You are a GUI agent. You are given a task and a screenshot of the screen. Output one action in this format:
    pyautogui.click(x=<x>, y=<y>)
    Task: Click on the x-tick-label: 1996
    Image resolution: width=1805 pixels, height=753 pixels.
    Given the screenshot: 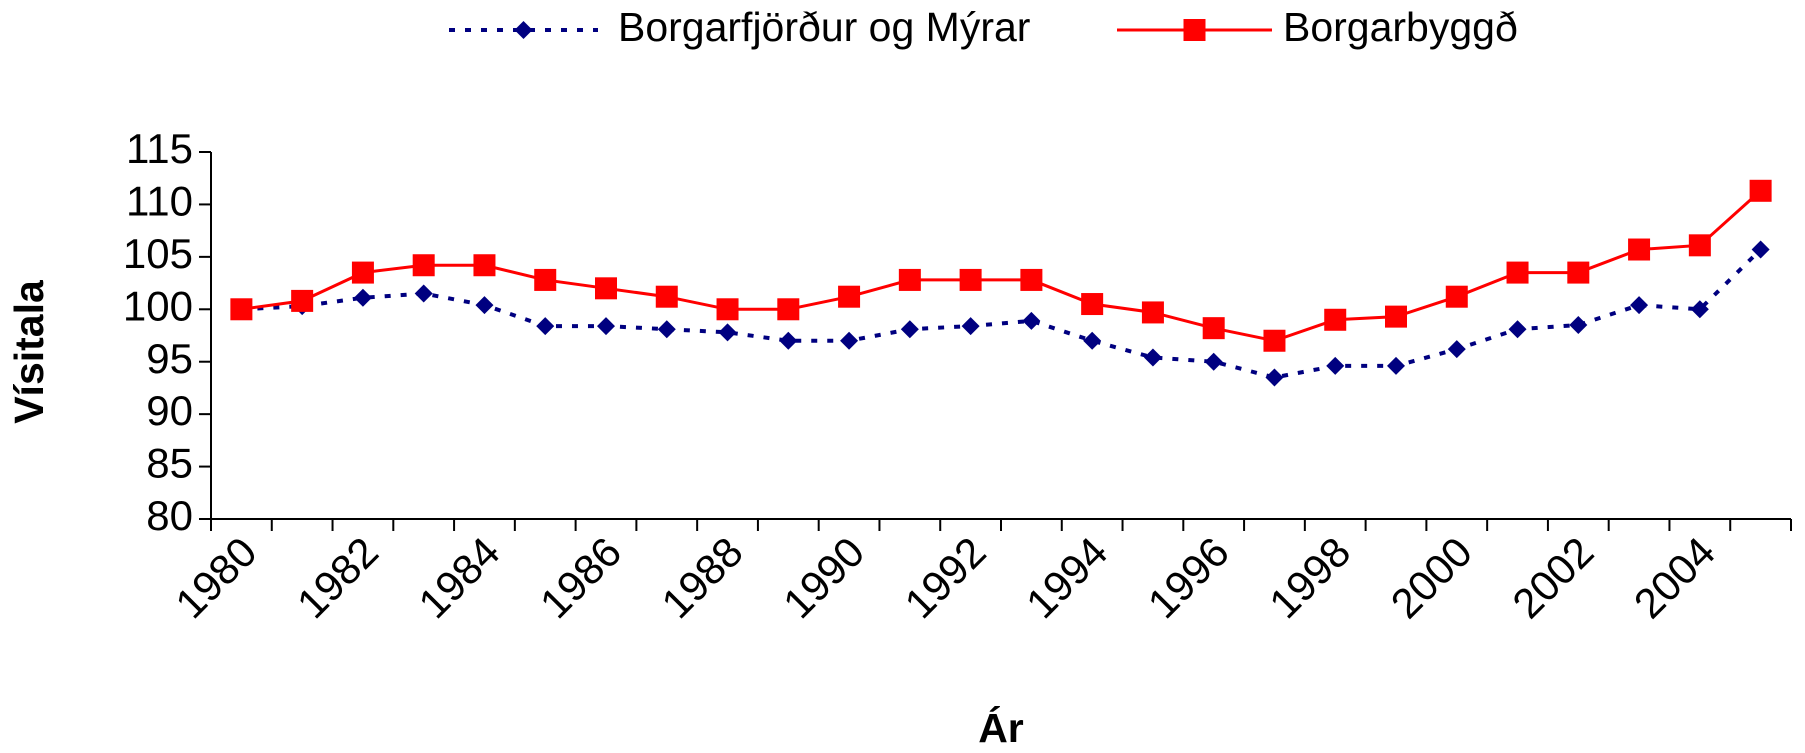 What is the action you would take?
    pyautogui.click(x=1188, y=577)
    